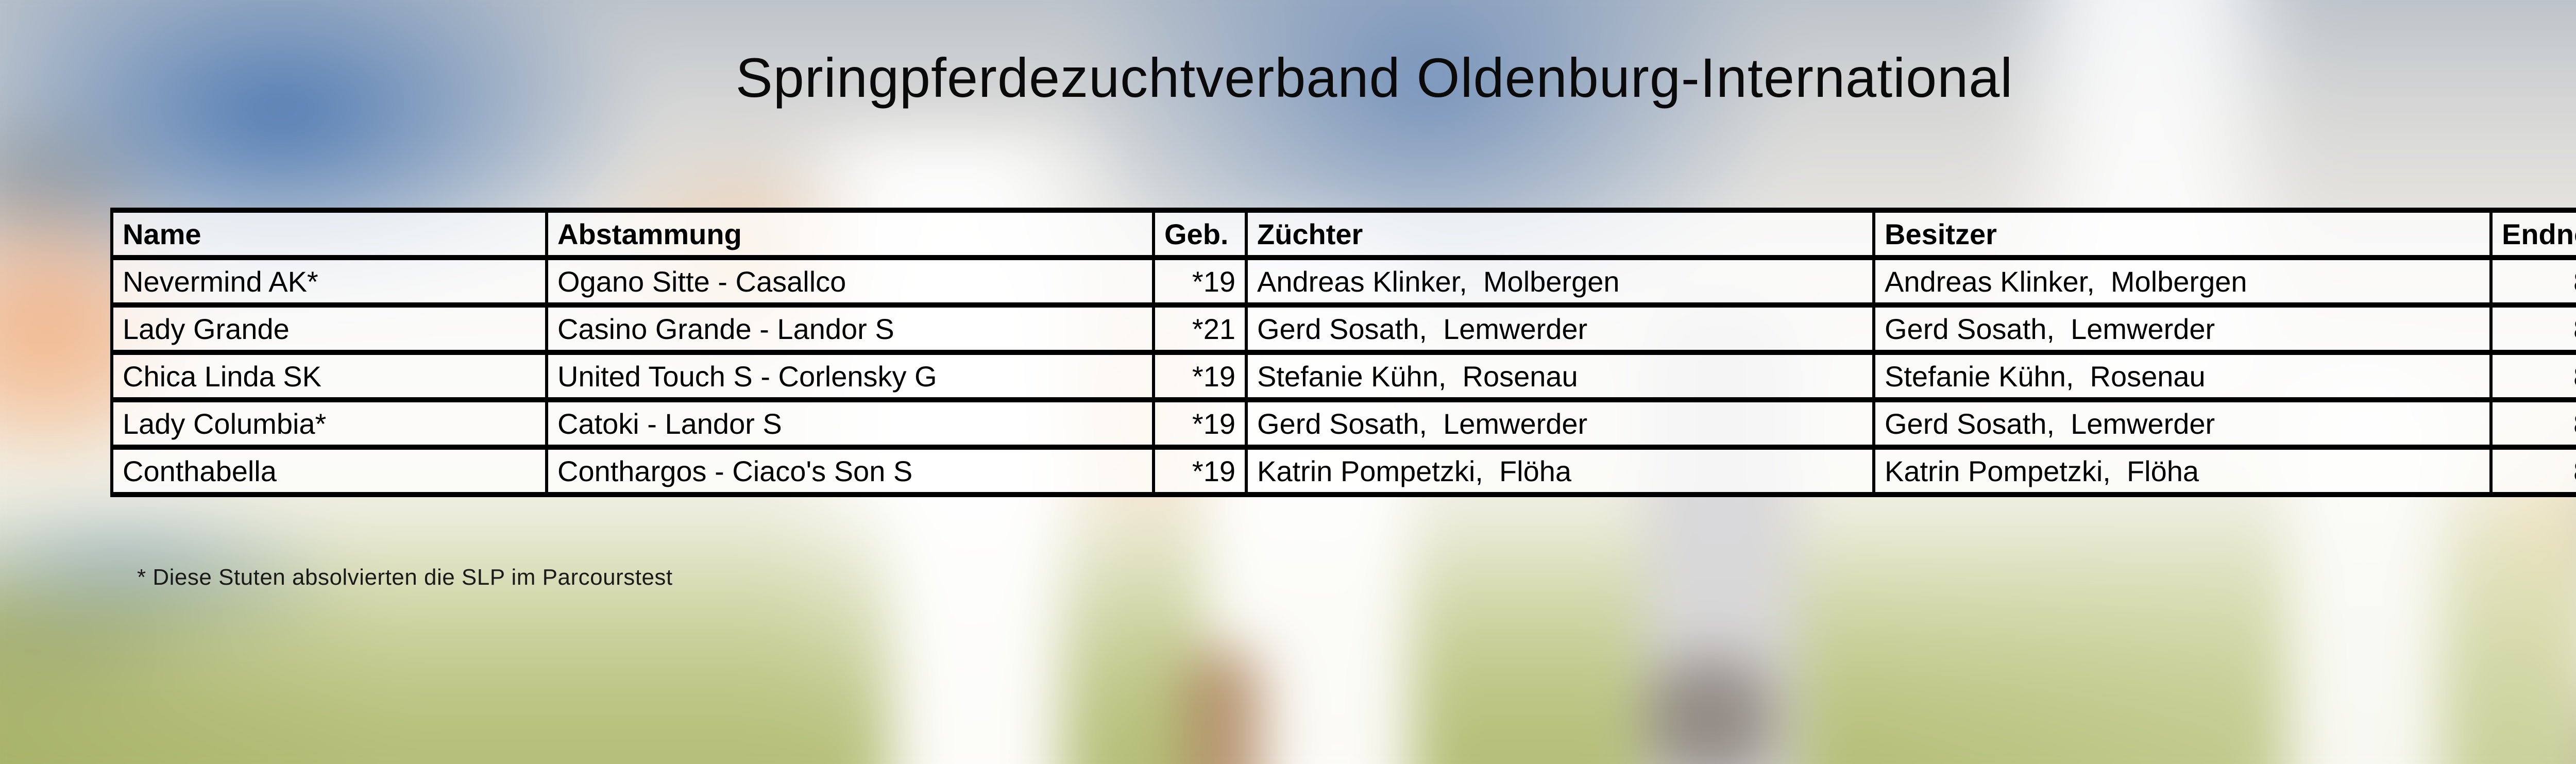 The width and height of the screenshot is (2576, 764). What do you see at coordinates (1560, 471) in the screenshot?
I see `cell-zuechter: Katrin Pompetzki, Flöha` at bounding box center [1560, 471].